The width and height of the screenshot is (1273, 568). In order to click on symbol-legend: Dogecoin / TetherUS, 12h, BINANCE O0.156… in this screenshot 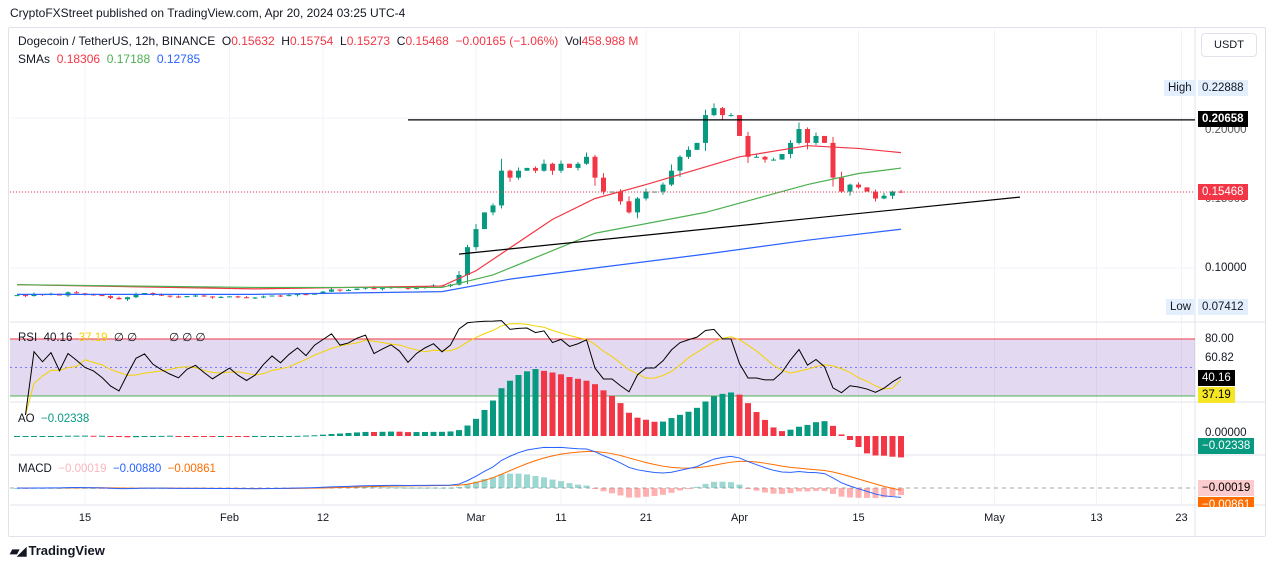, I will do `click(328, 41)`.